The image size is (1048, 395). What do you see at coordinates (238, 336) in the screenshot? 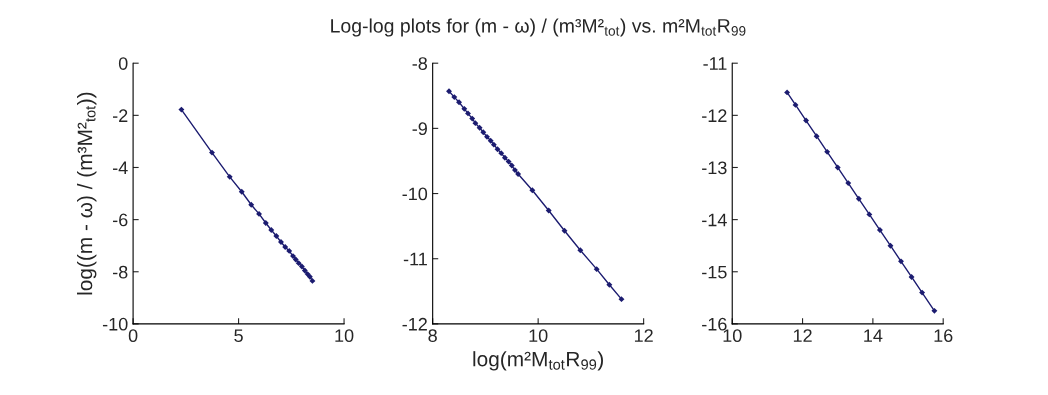
I see `x-tick-label: 5` at bounding box center [238, 336].